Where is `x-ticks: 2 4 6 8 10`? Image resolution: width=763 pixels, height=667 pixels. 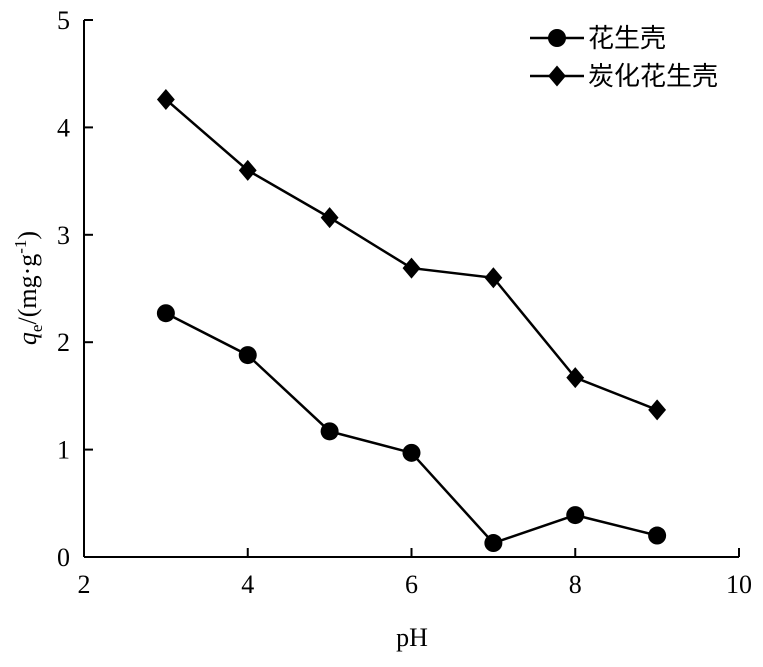 x-ticks: 2 4 6 8 10 is located at coordinates (415, 573).